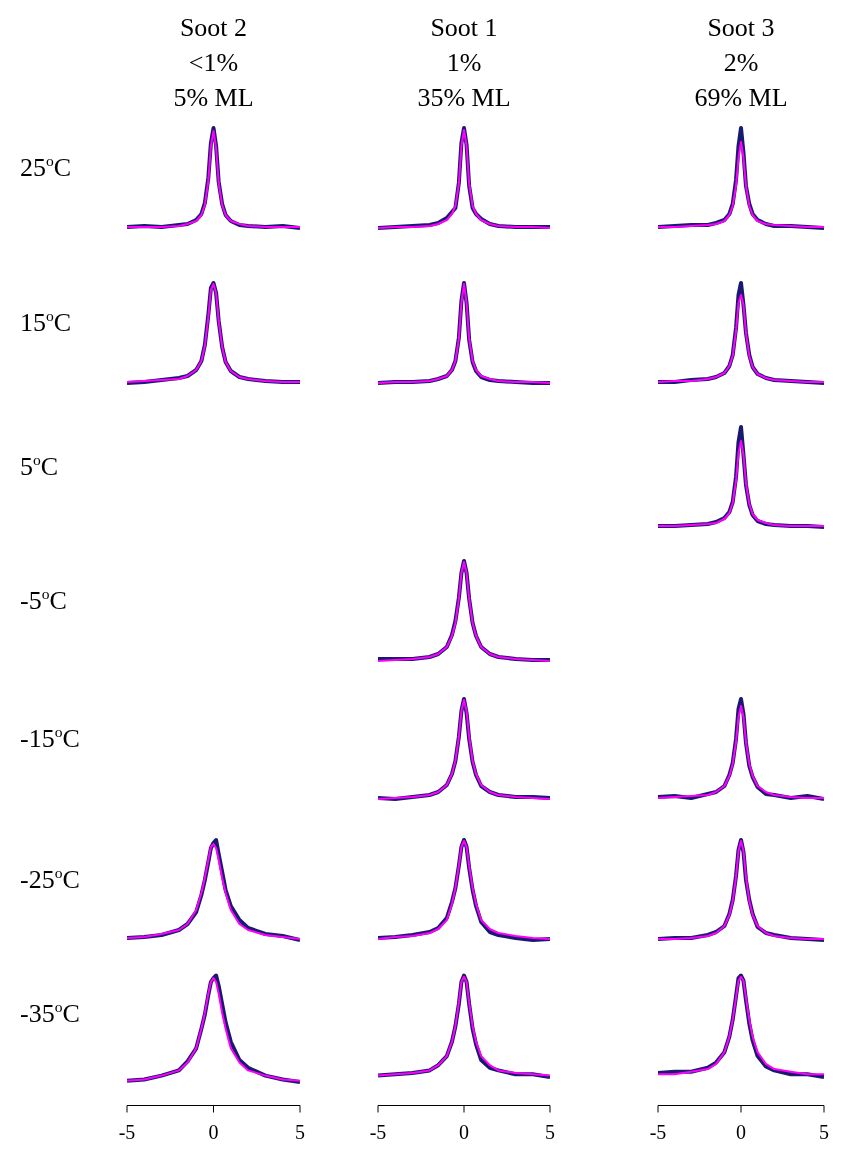 Image resolution: width=842 pixels, height=1151 pixels. Describe the element at coordinates (50, 738) in the screenshot. I see `y-axis-title: -15$^{o}$C` at that location.